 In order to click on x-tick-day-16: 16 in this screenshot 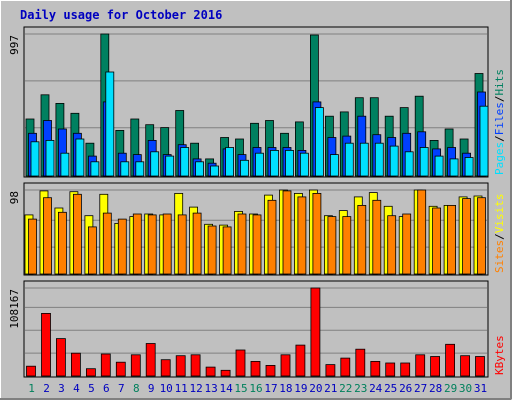, I will do `click(255, 388)`.